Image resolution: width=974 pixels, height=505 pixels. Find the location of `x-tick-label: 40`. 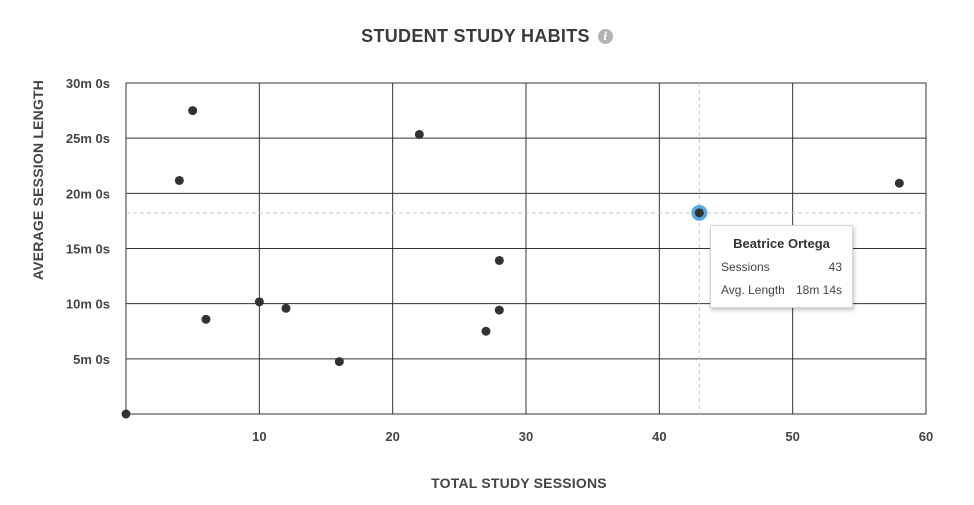

x-tick-label: 40 is located at coordinates (659, 436).